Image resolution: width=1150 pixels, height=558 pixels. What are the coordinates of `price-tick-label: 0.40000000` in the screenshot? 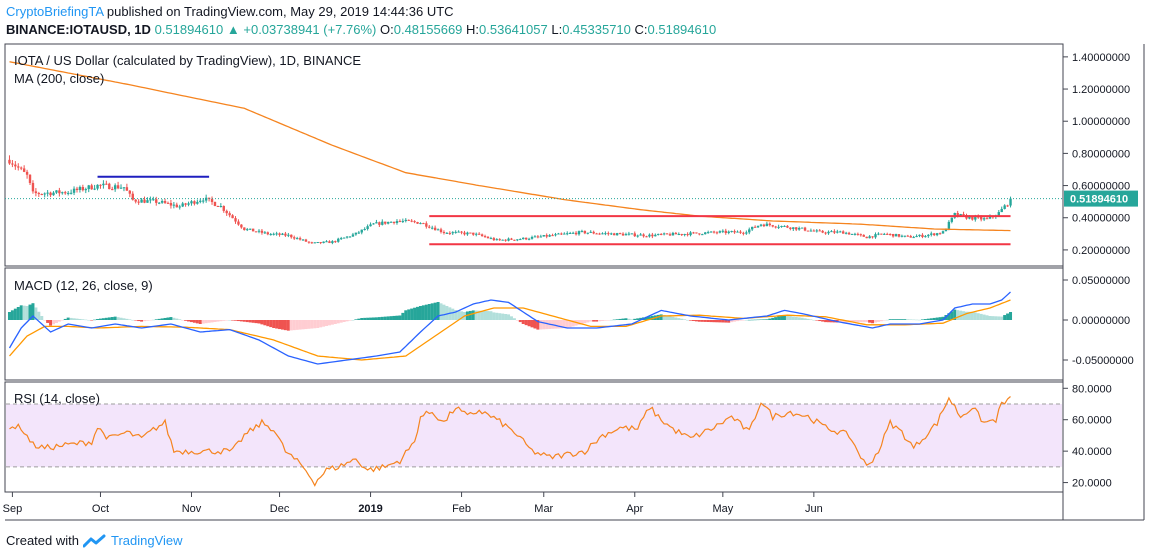 It's located at (1101, 219).